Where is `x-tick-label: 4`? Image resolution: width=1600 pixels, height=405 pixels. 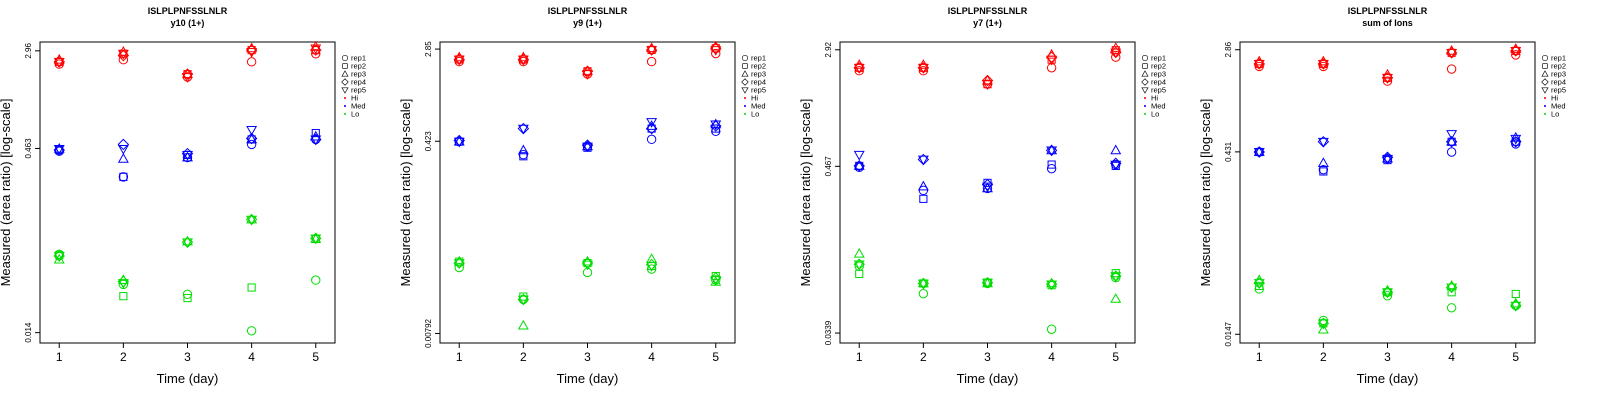 x-tick-label: 4 is located at coordinates (1451, 357).